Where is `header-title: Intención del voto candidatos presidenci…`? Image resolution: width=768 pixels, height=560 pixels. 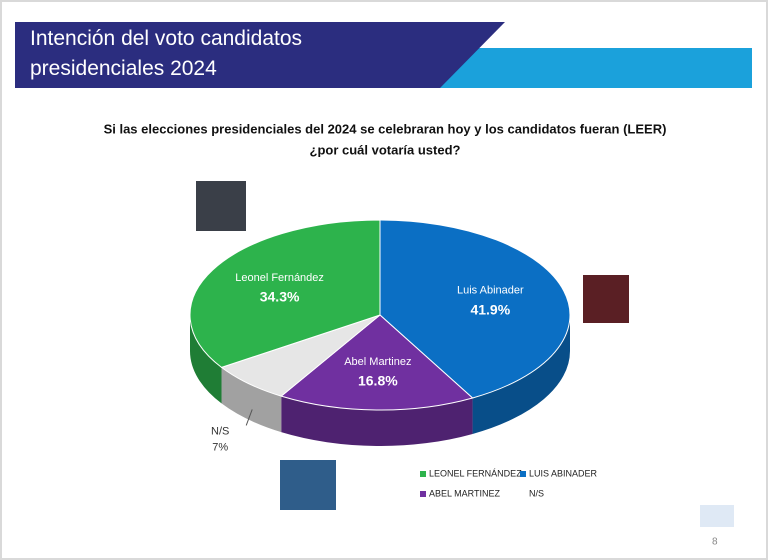
header-title: Intención del voto candidatos presidenci… is located at coordinates (166, 53).